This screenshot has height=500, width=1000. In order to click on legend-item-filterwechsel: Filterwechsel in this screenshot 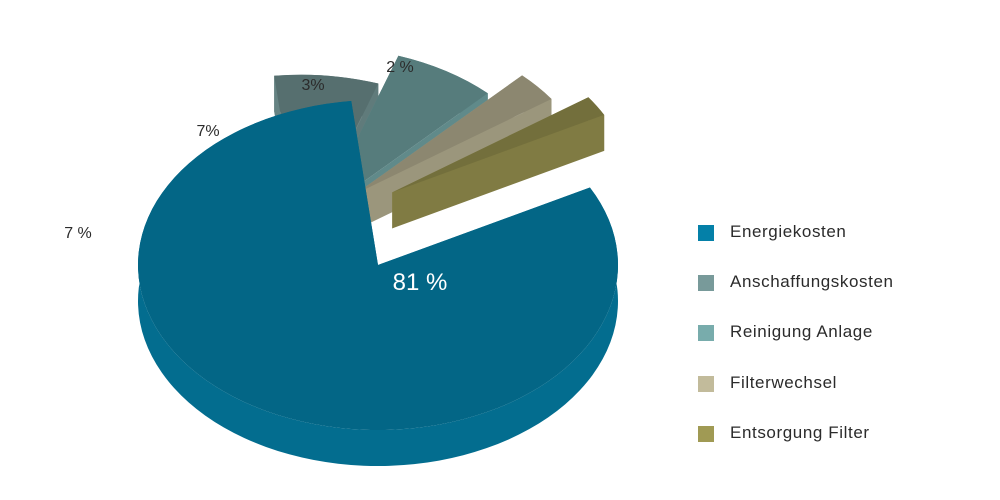, I will do `click(843, 397)`.